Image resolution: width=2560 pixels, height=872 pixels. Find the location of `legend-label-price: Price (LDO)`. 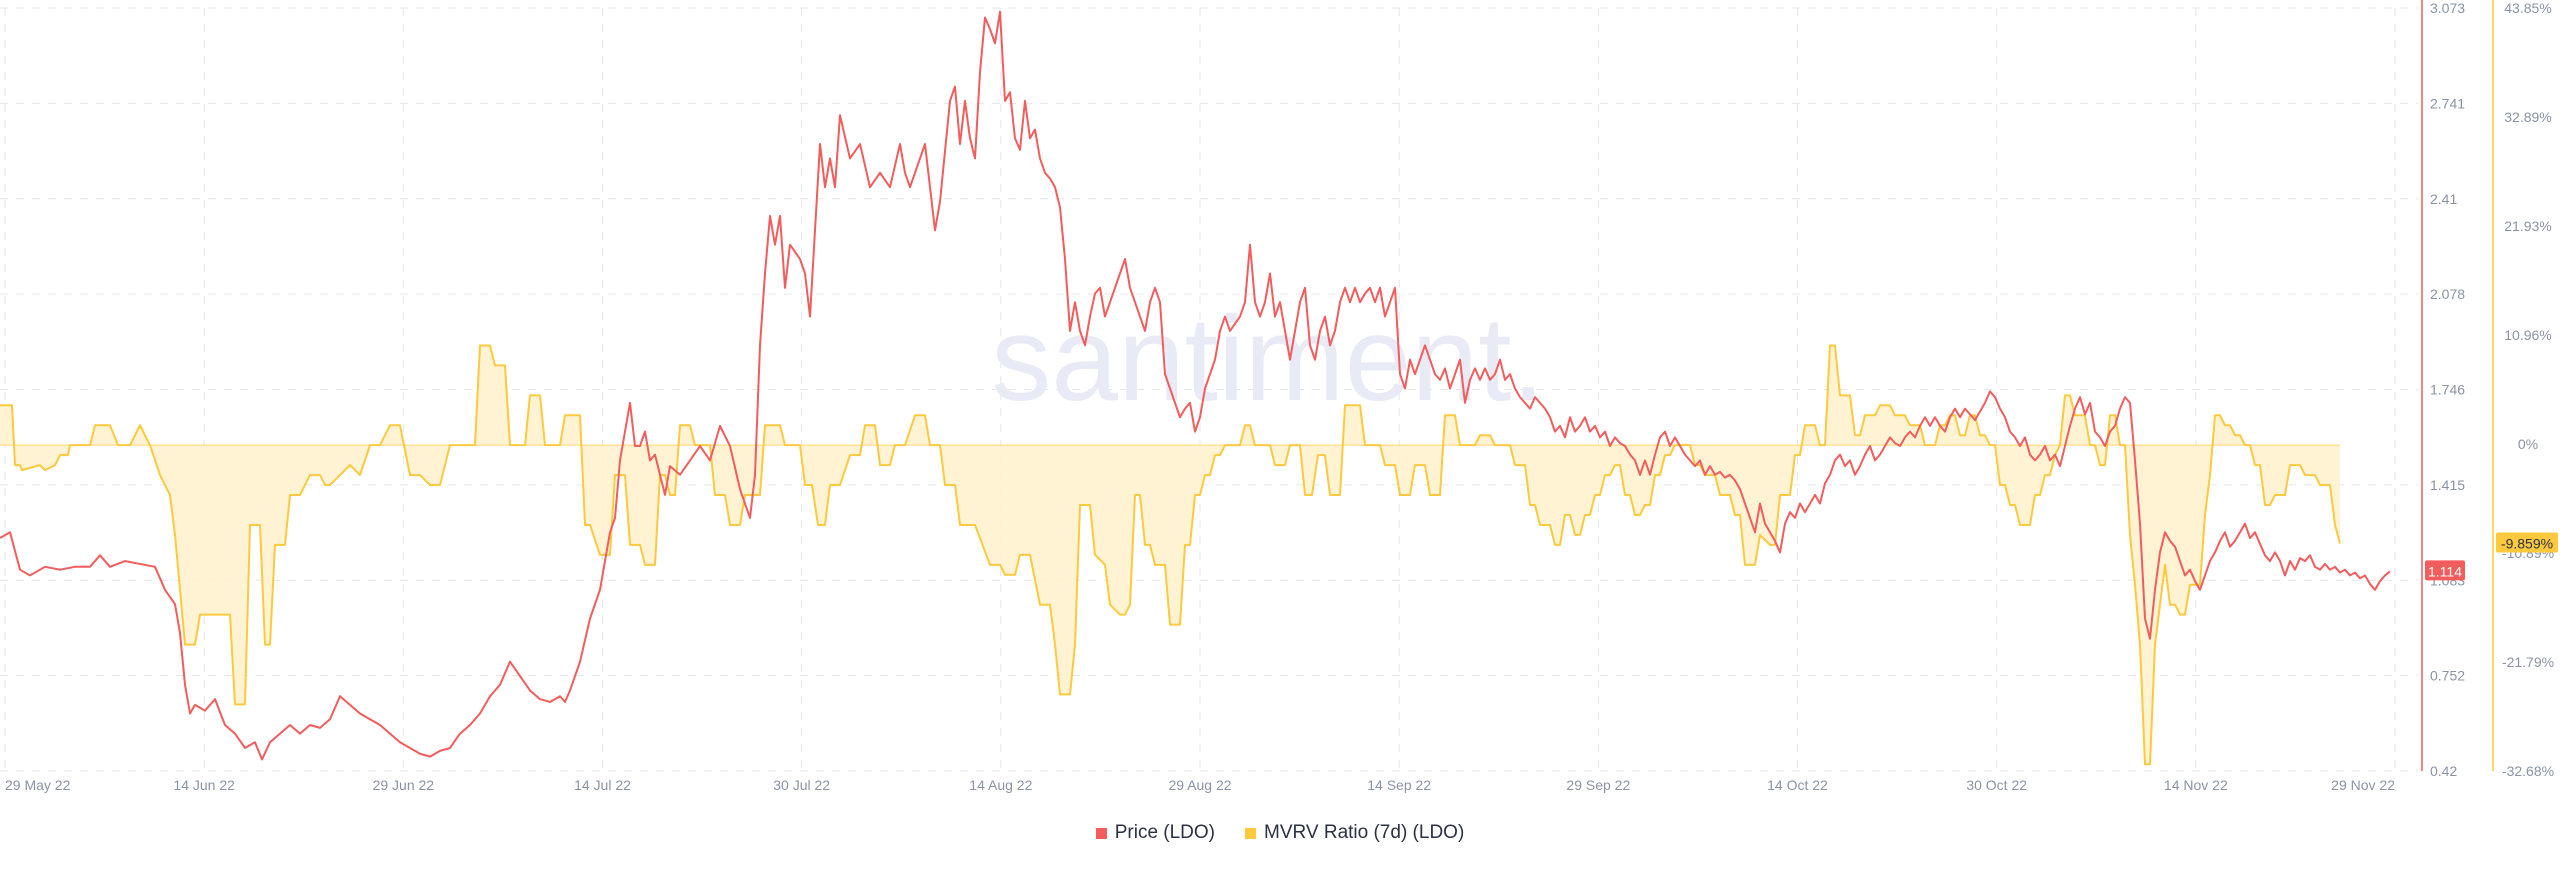

legend-label-price: Price (LDO) is located at coordinates (1165, 832).